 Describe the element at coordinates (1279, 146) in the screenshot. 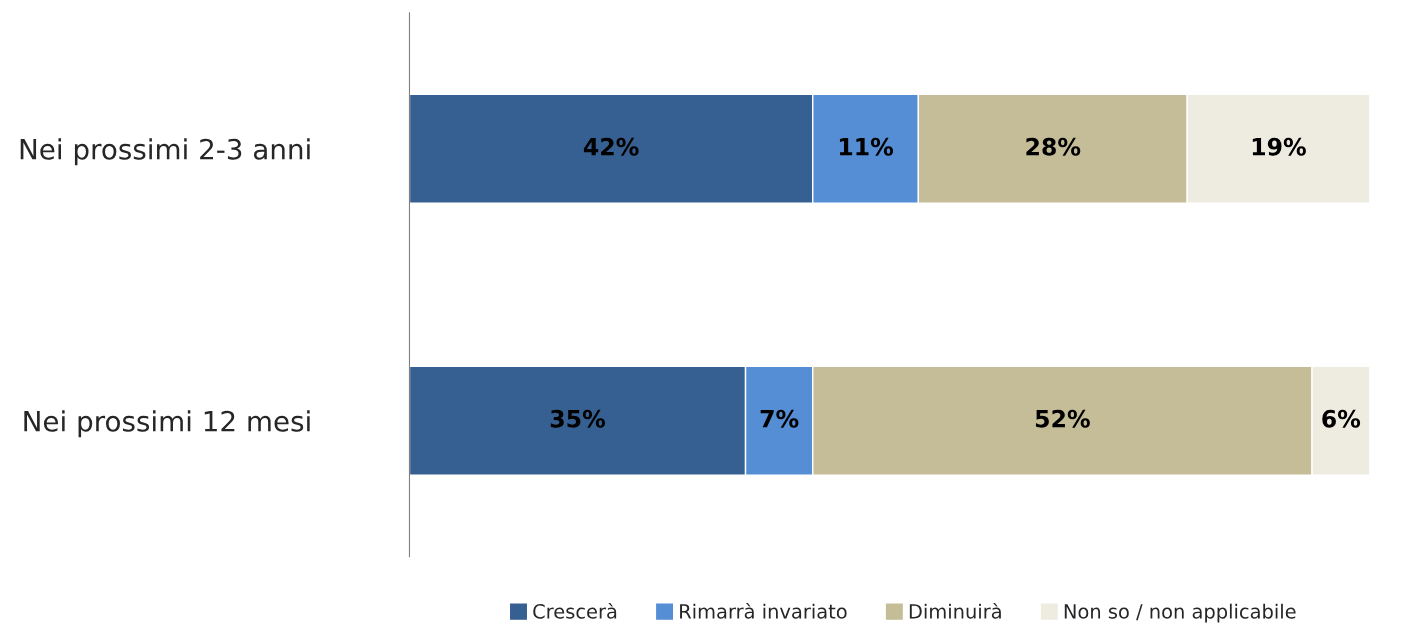

I see `data-label: 19%` at that location.